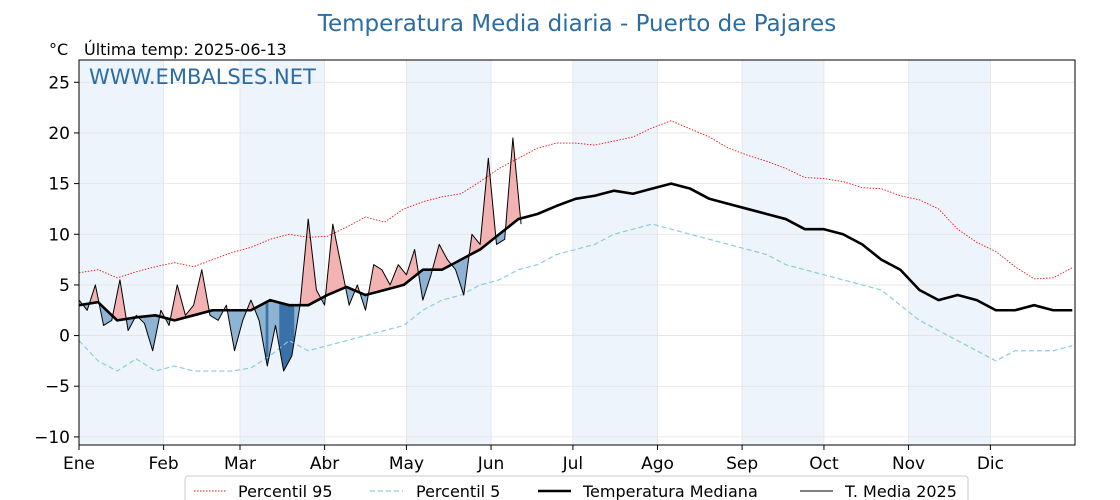  Describe the element at coordinates (949, 252) in the screenshot. I see `month-band-nov` at that location.